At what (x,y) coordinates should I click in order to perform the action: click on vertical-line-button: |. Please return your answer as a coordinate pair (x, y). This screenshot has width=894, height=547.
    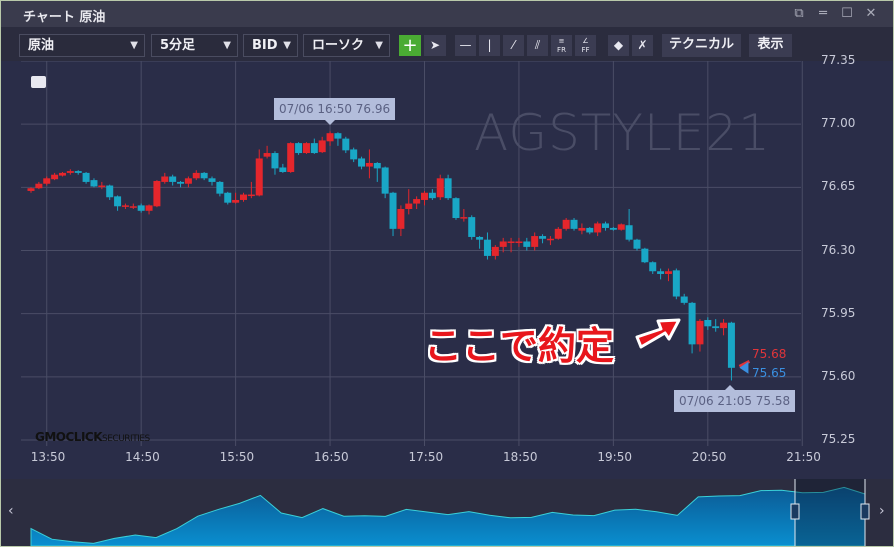
    Looking at the image, I should click on (489, 45).